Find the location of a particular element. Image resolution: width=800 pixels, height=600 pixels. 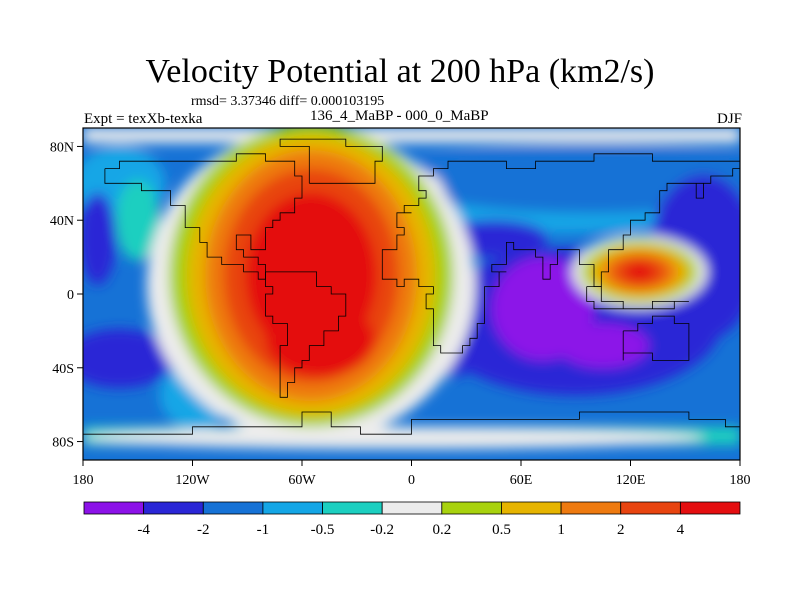

y-tick-label: 40N is located at coordinates (62, 221).